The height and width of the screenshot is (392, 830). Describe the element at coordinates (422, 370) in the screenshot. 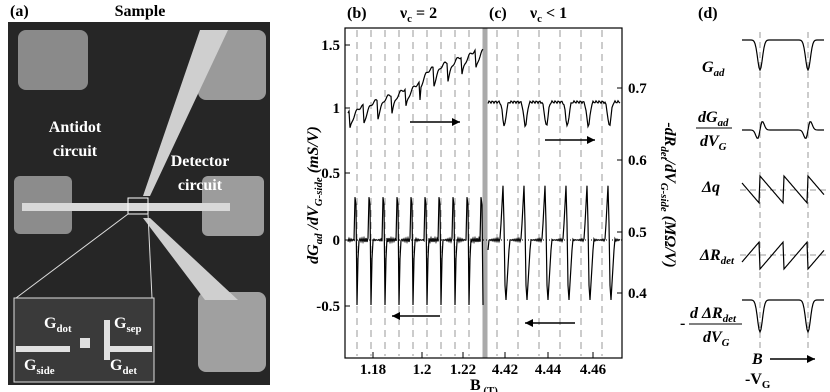

I see `x-tick-label: 1.2` at that location.